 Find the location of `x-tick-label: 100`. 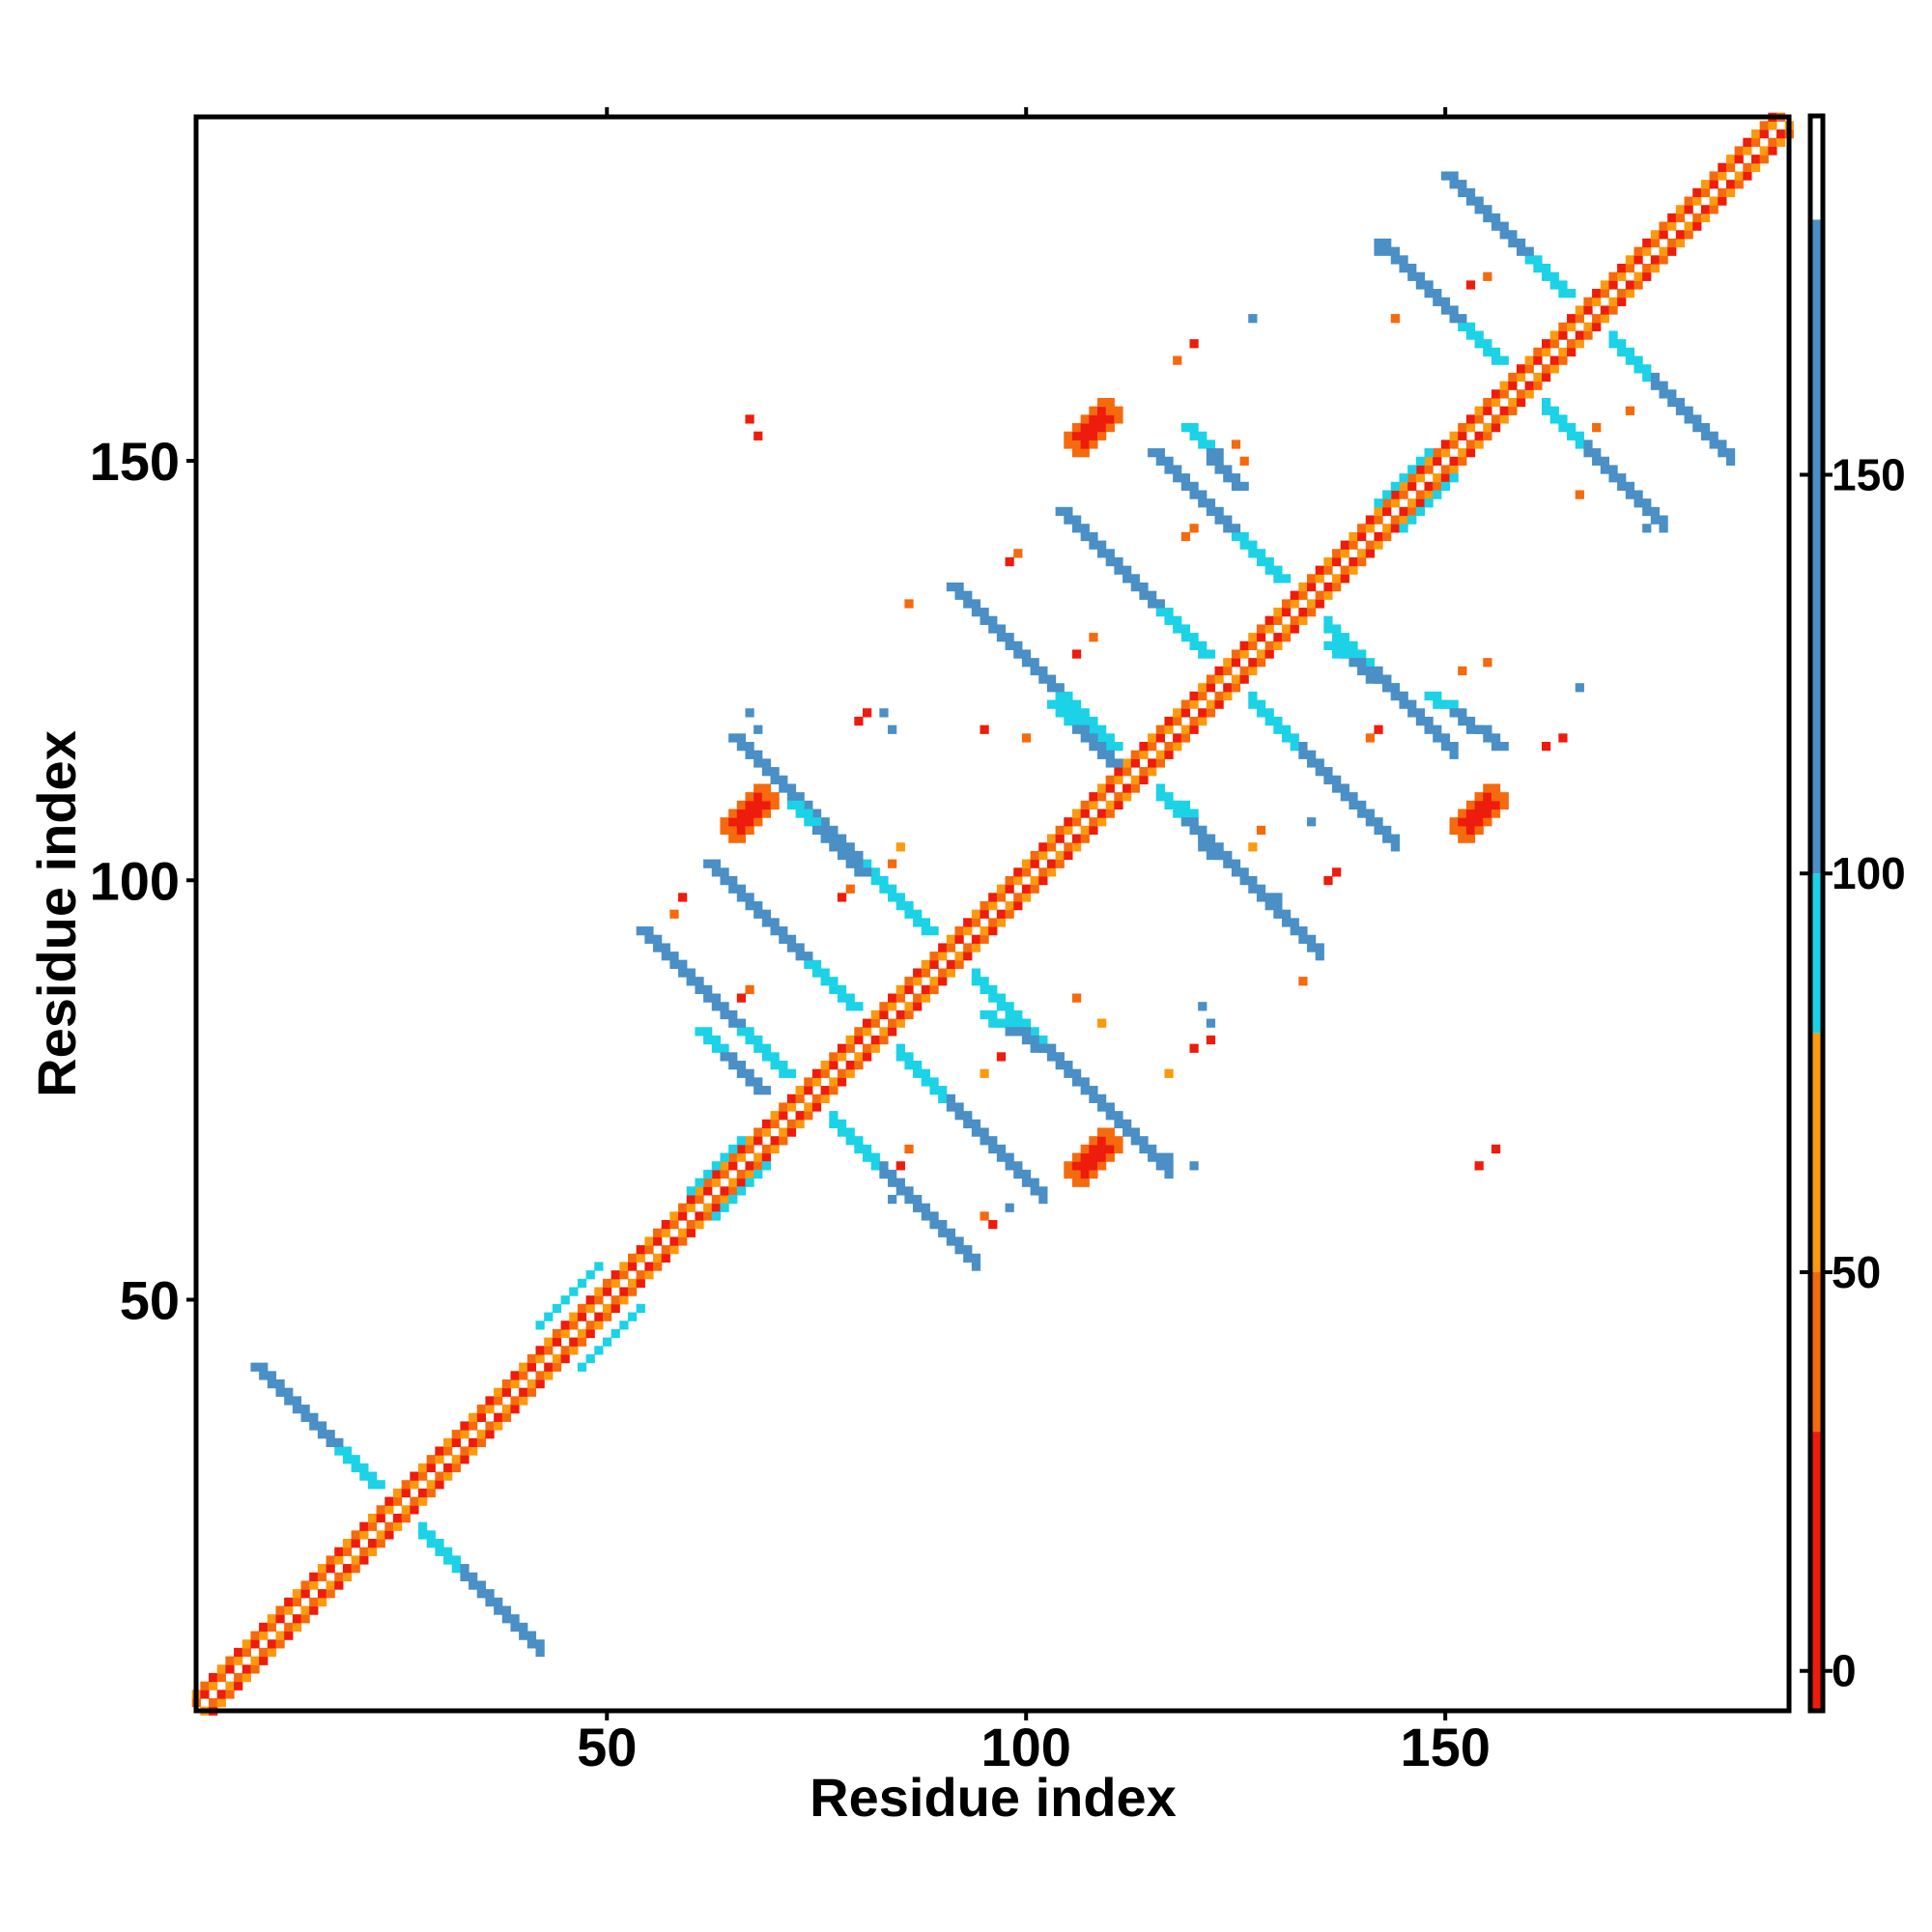

x-tick-label: 100 is located at coordinates (1025, 1747).